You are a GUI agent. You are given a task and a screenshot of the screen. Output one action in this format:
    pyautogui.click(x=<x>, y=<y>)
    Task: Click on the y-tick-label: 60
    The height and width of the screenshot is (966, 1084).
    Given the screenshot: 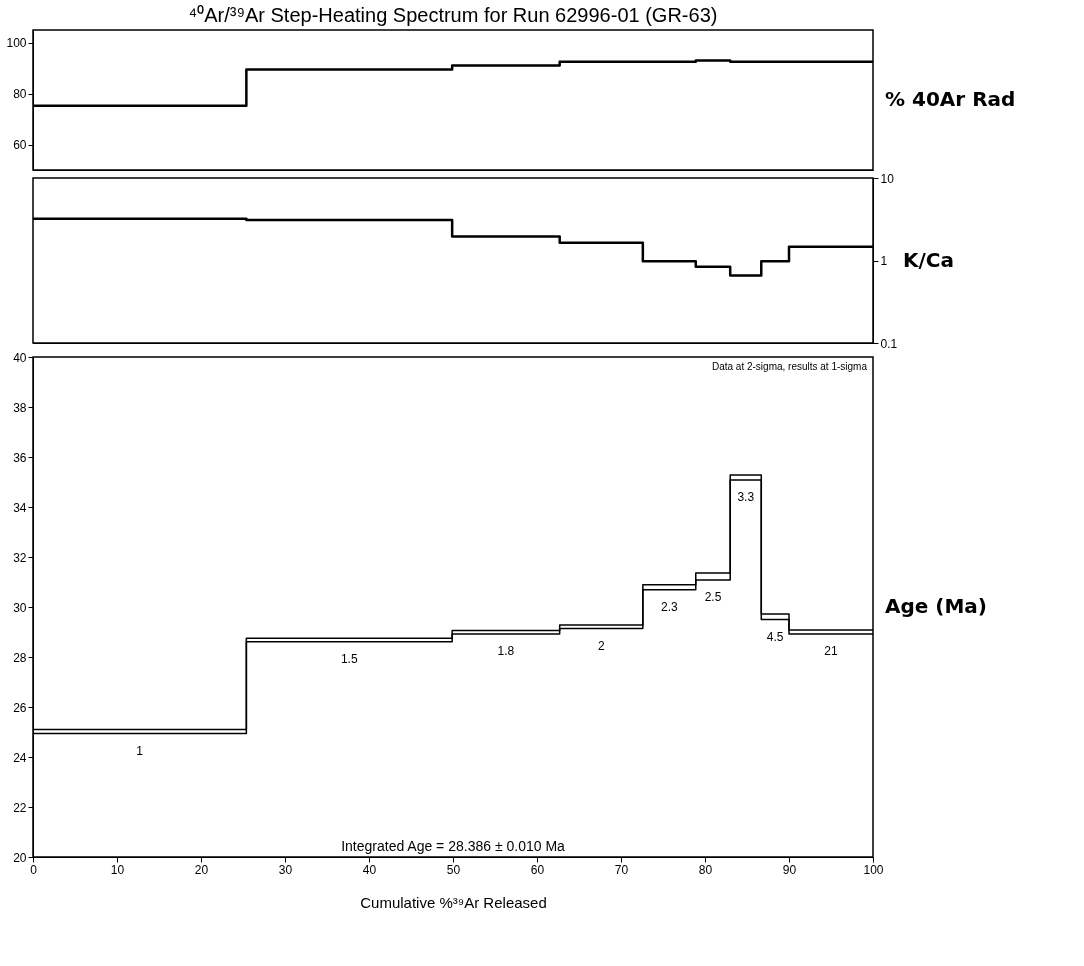 What is the action you would take?
    pyautogui.click(x=20, y=145)
    